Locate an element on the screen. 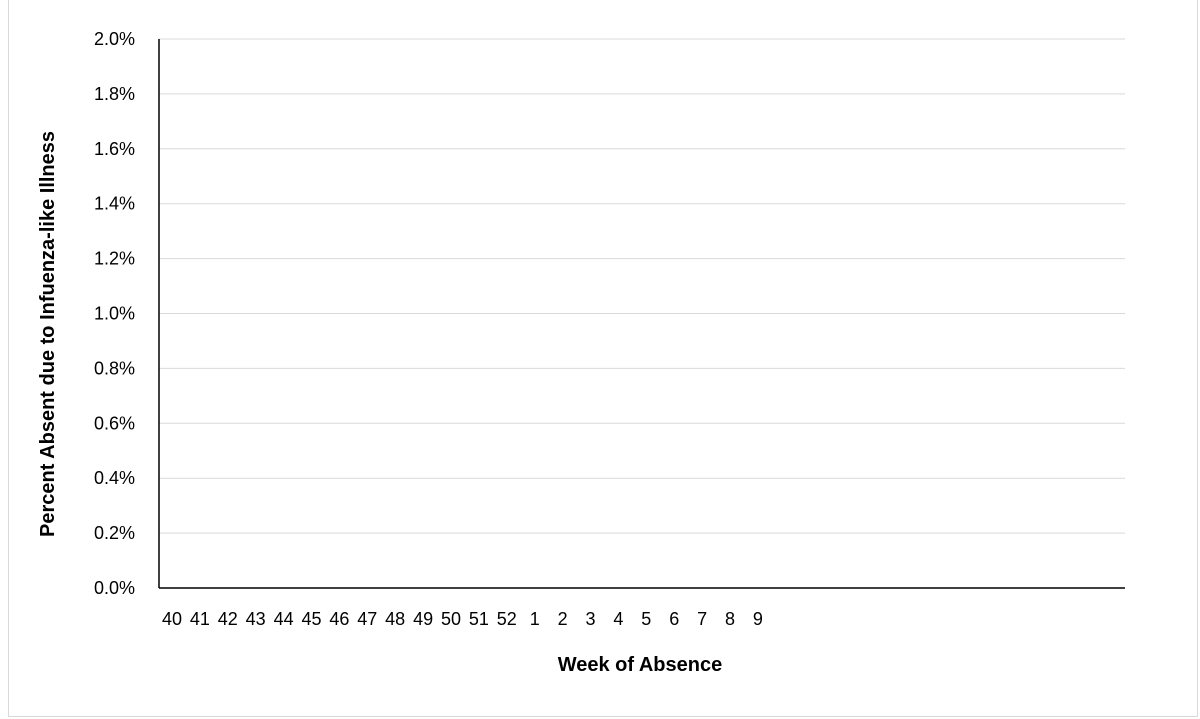 The height and width of the screenshot is (719, 1200). x-tick-label: 46 is located at coordinates (339, 619).